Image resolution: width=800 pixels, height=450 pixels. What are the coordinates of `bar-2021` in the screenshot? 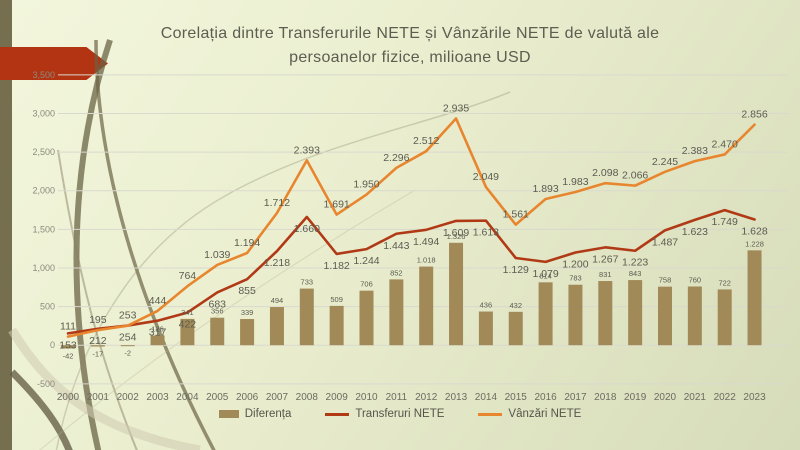 It's located at (694, 316).